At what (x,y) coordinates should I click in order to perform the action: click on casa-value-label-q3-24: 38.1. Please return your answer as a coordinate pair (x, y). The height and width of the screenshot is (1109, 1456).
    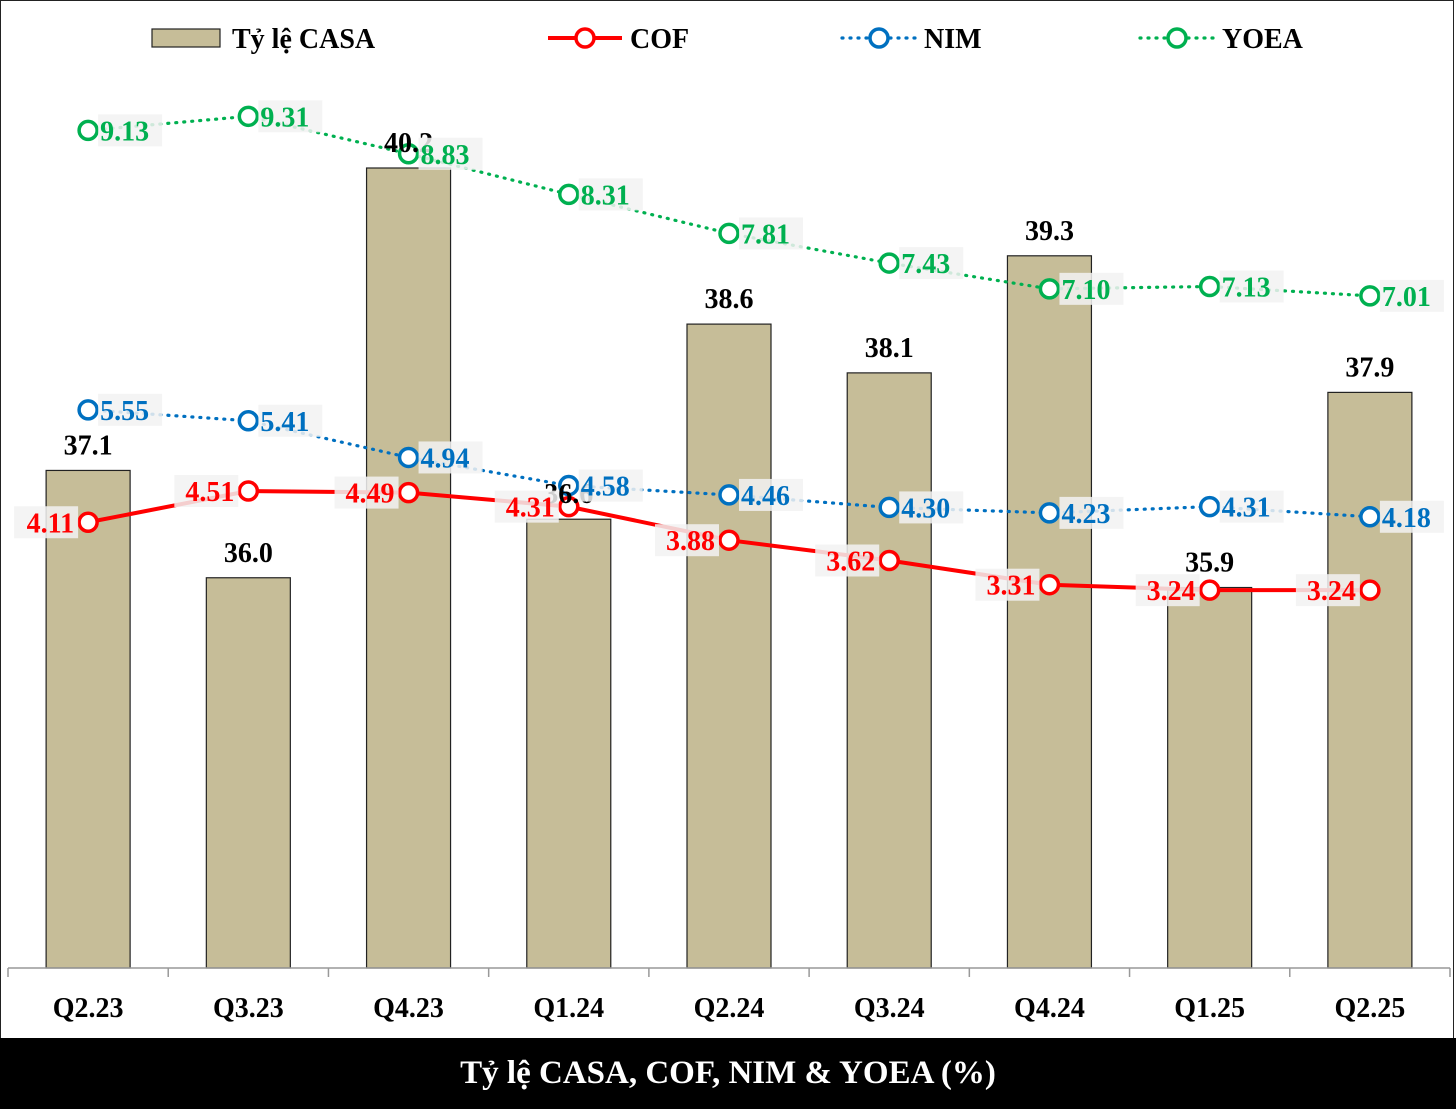
    Looking at the image, I should click on (889, 348).